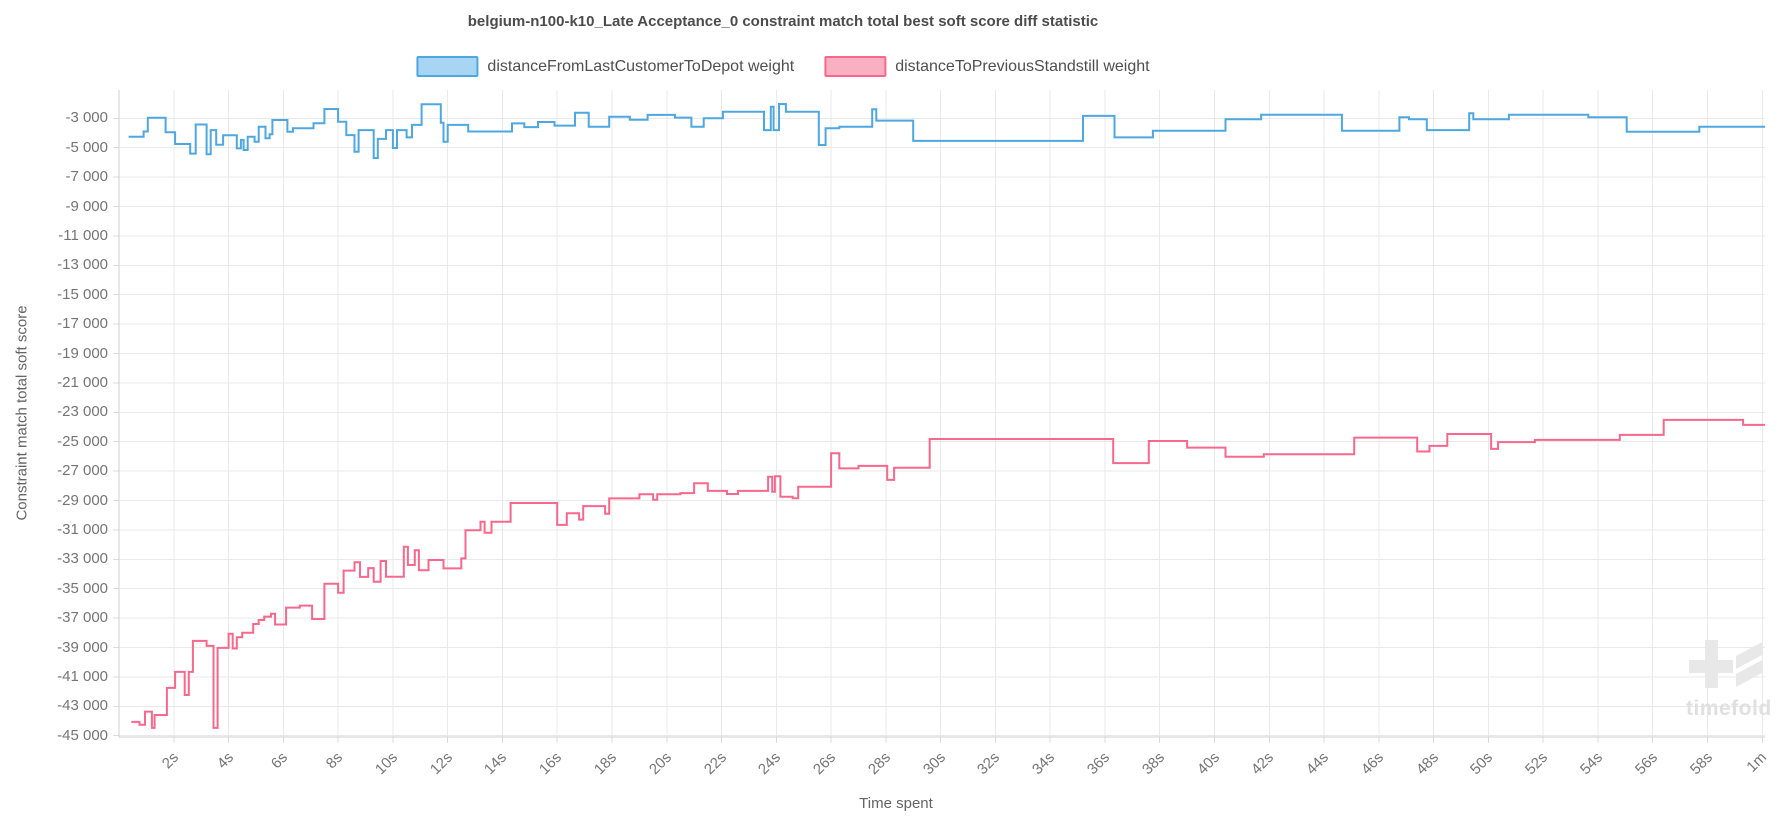  I want to click on x-tick-label: 32s, so click(989, 764).